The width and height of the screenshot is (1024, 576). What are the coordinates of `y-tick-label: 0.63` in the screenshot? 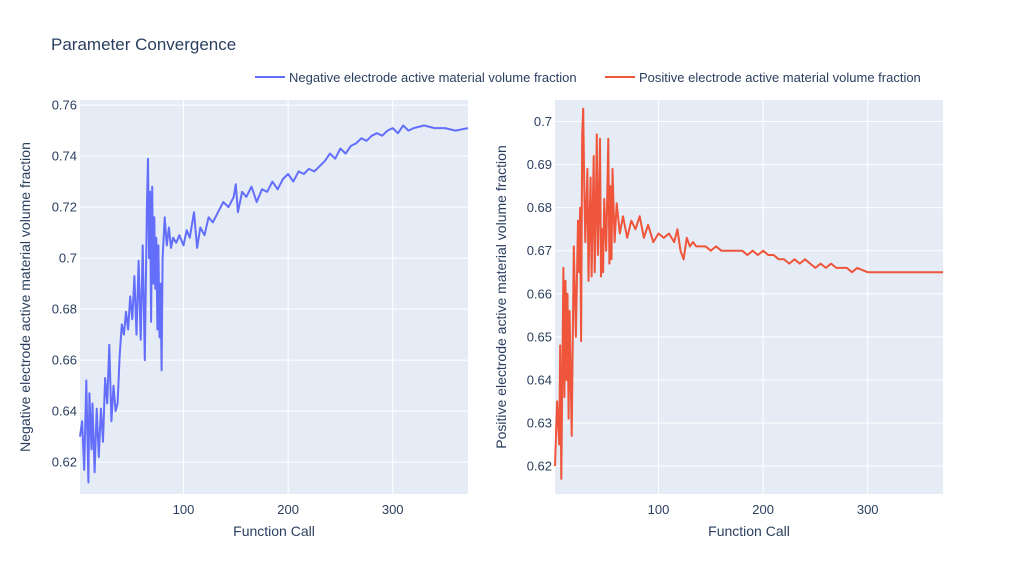 It's located at (539, 422).